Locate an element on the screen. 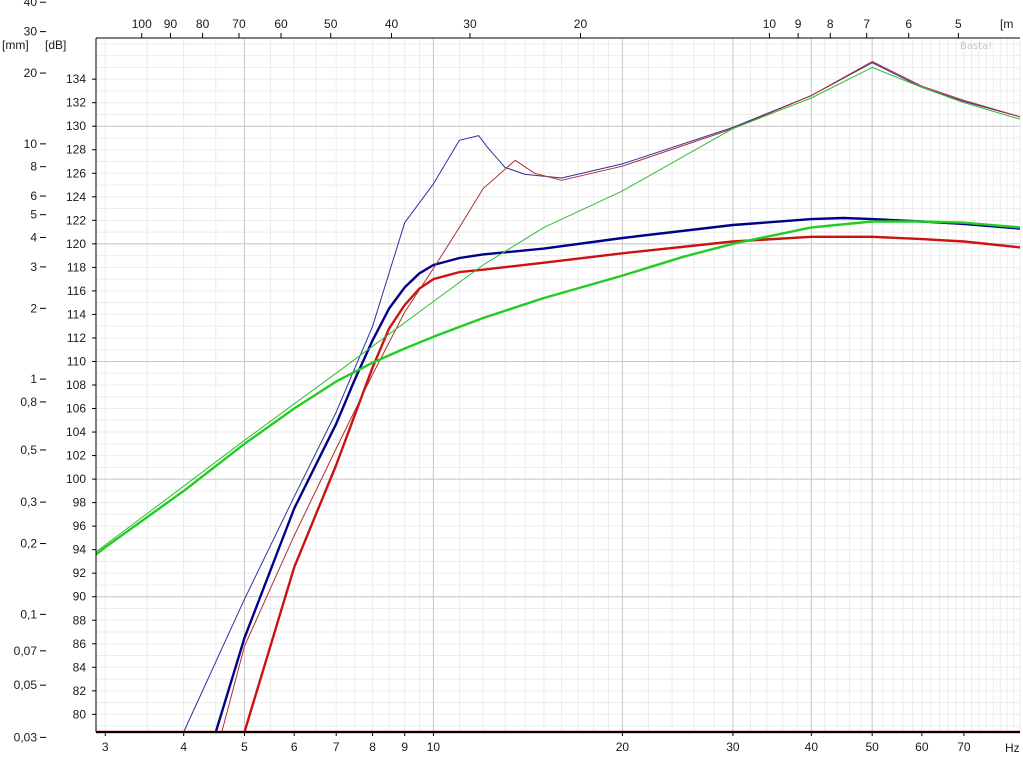 The image size is (1023, 758). y-unit-label: [dB] is located at coordinates (55, 45).